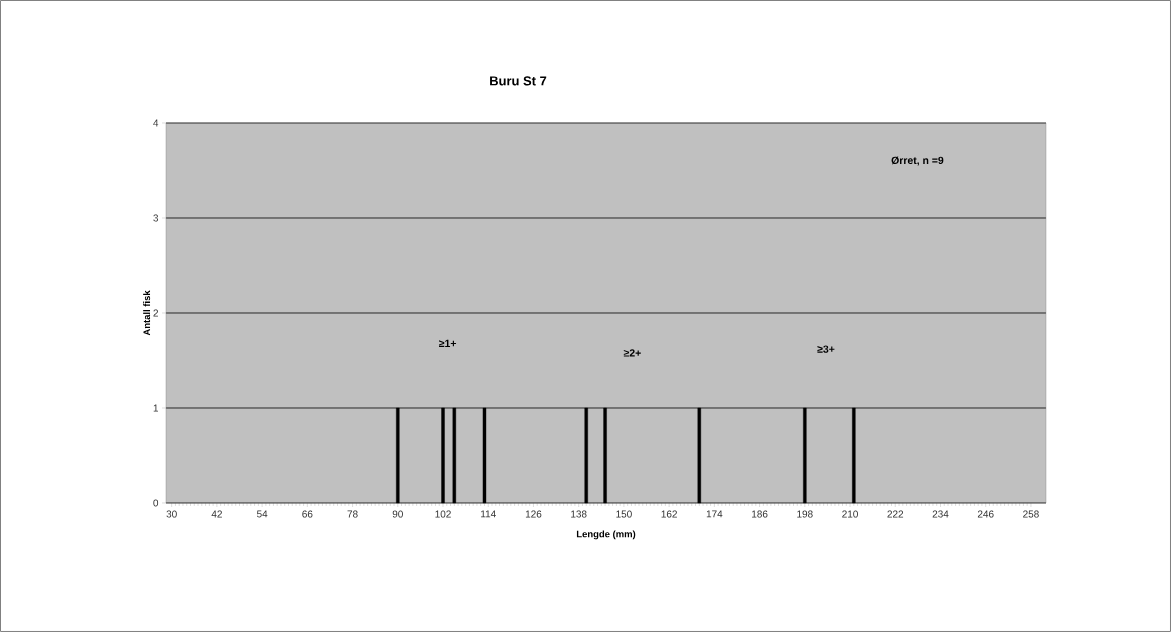 The width and height of the screenshot is (1171, 632). Describe the element at coordinates (156, 123) in the screenshot. I see `y-tick-label: 4` at that location.